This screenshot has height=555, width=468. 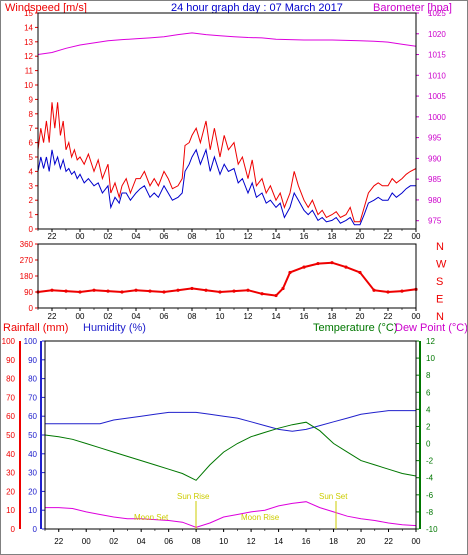 What do you see at coordinates (27, 244) in the screenshot?
I see `direction-tick-label: 360` at bounding box center [27, 244].